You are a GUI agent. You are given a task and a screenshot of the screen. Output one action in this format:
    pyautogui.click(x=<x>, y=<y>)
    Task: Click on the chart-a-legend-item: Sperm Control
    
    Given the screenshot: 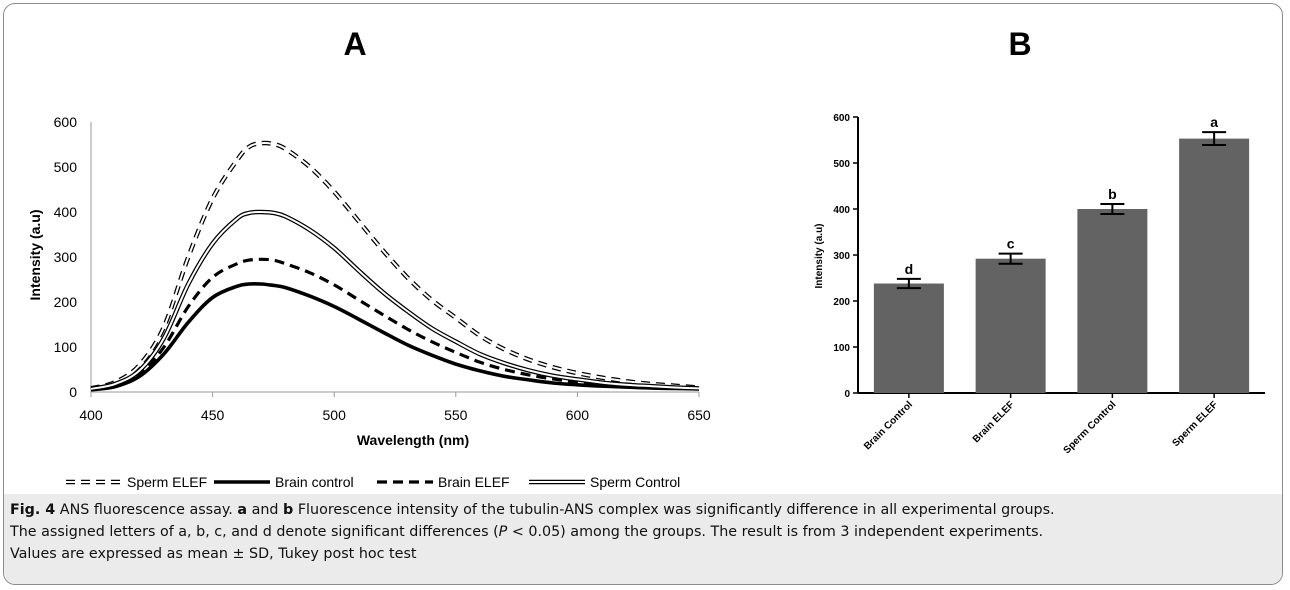 What is the action you would take?
    pyautogui.click(x=604, y=482)
    